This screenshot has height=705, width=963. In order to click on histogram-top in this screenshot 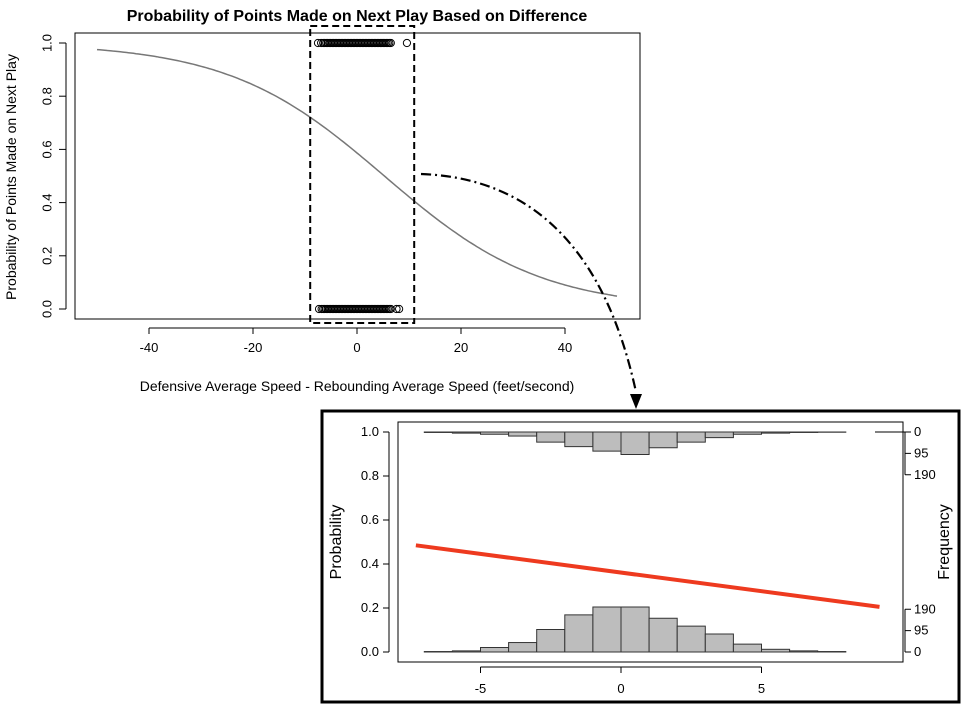, I will do `click(635, 443)`.